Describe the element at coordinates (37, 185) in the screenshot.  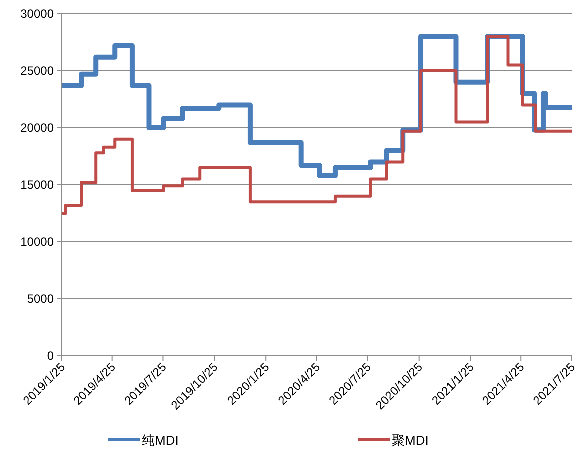
I see `y-tick-label: 15000` at that location.